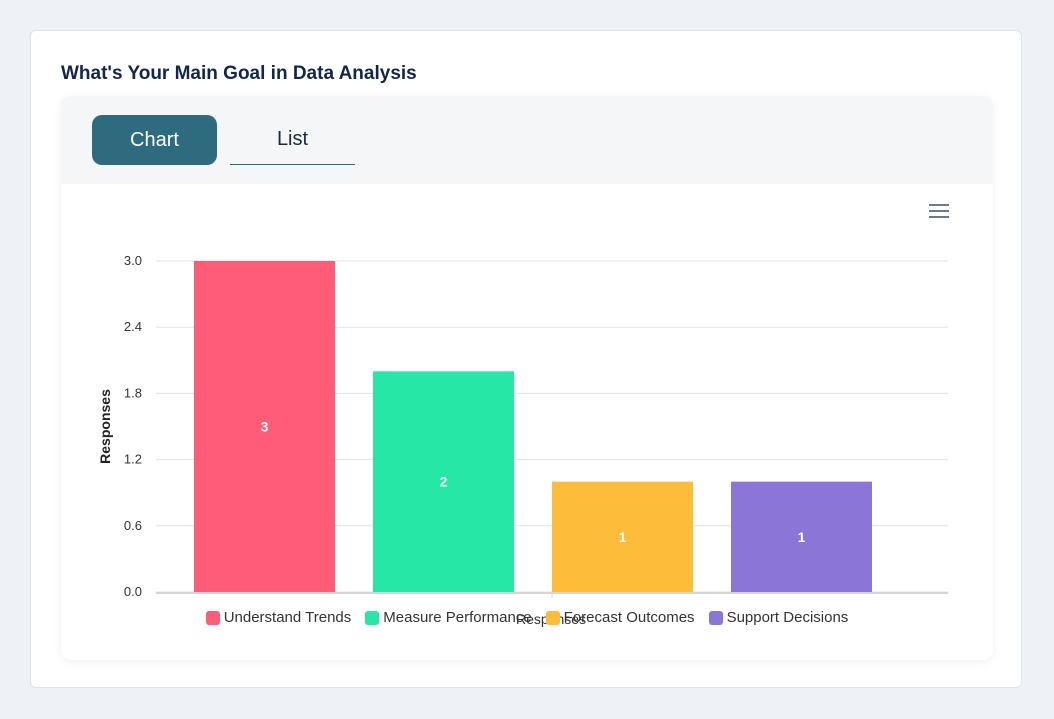 This screenshot has width=1054, height=719. What do you see at coordinates (287, 617) in the screenshot?
I see `legend-label: Understand Trends` at bounding box center [287, 617].